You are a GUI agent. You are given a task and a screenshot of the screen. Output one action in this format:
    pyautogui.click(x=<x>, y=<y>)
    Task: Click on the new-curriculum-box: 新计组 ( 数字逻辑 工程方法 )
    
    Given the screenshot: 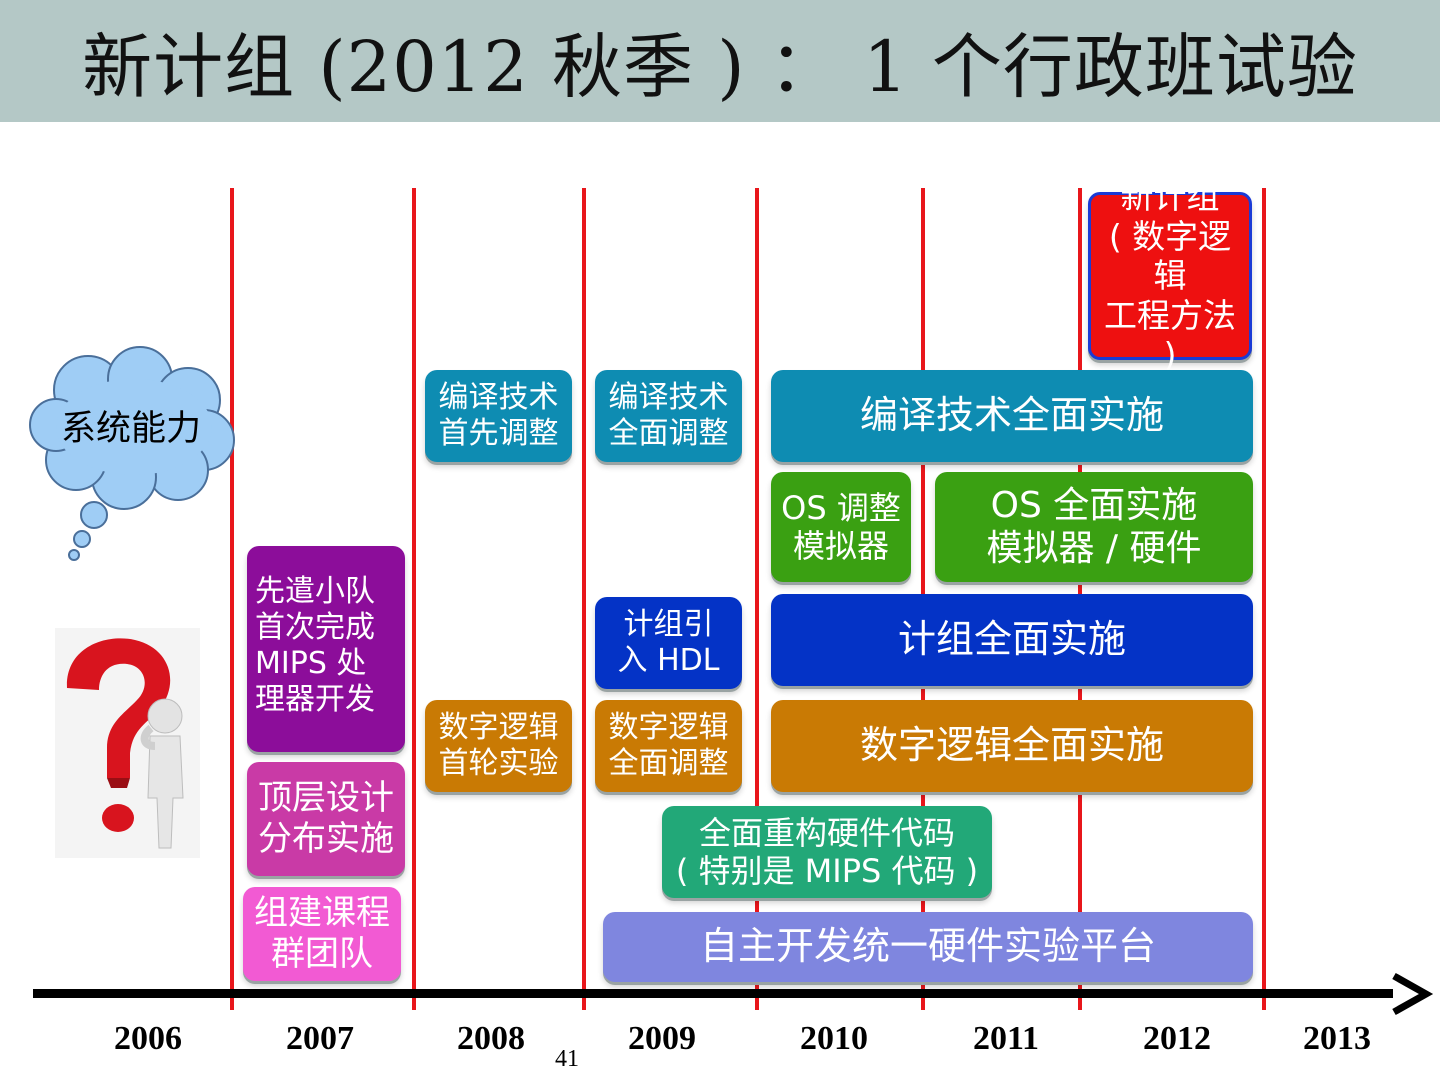 What is the action you would take?
    pyautogui.click(x=1170, y=275)
    